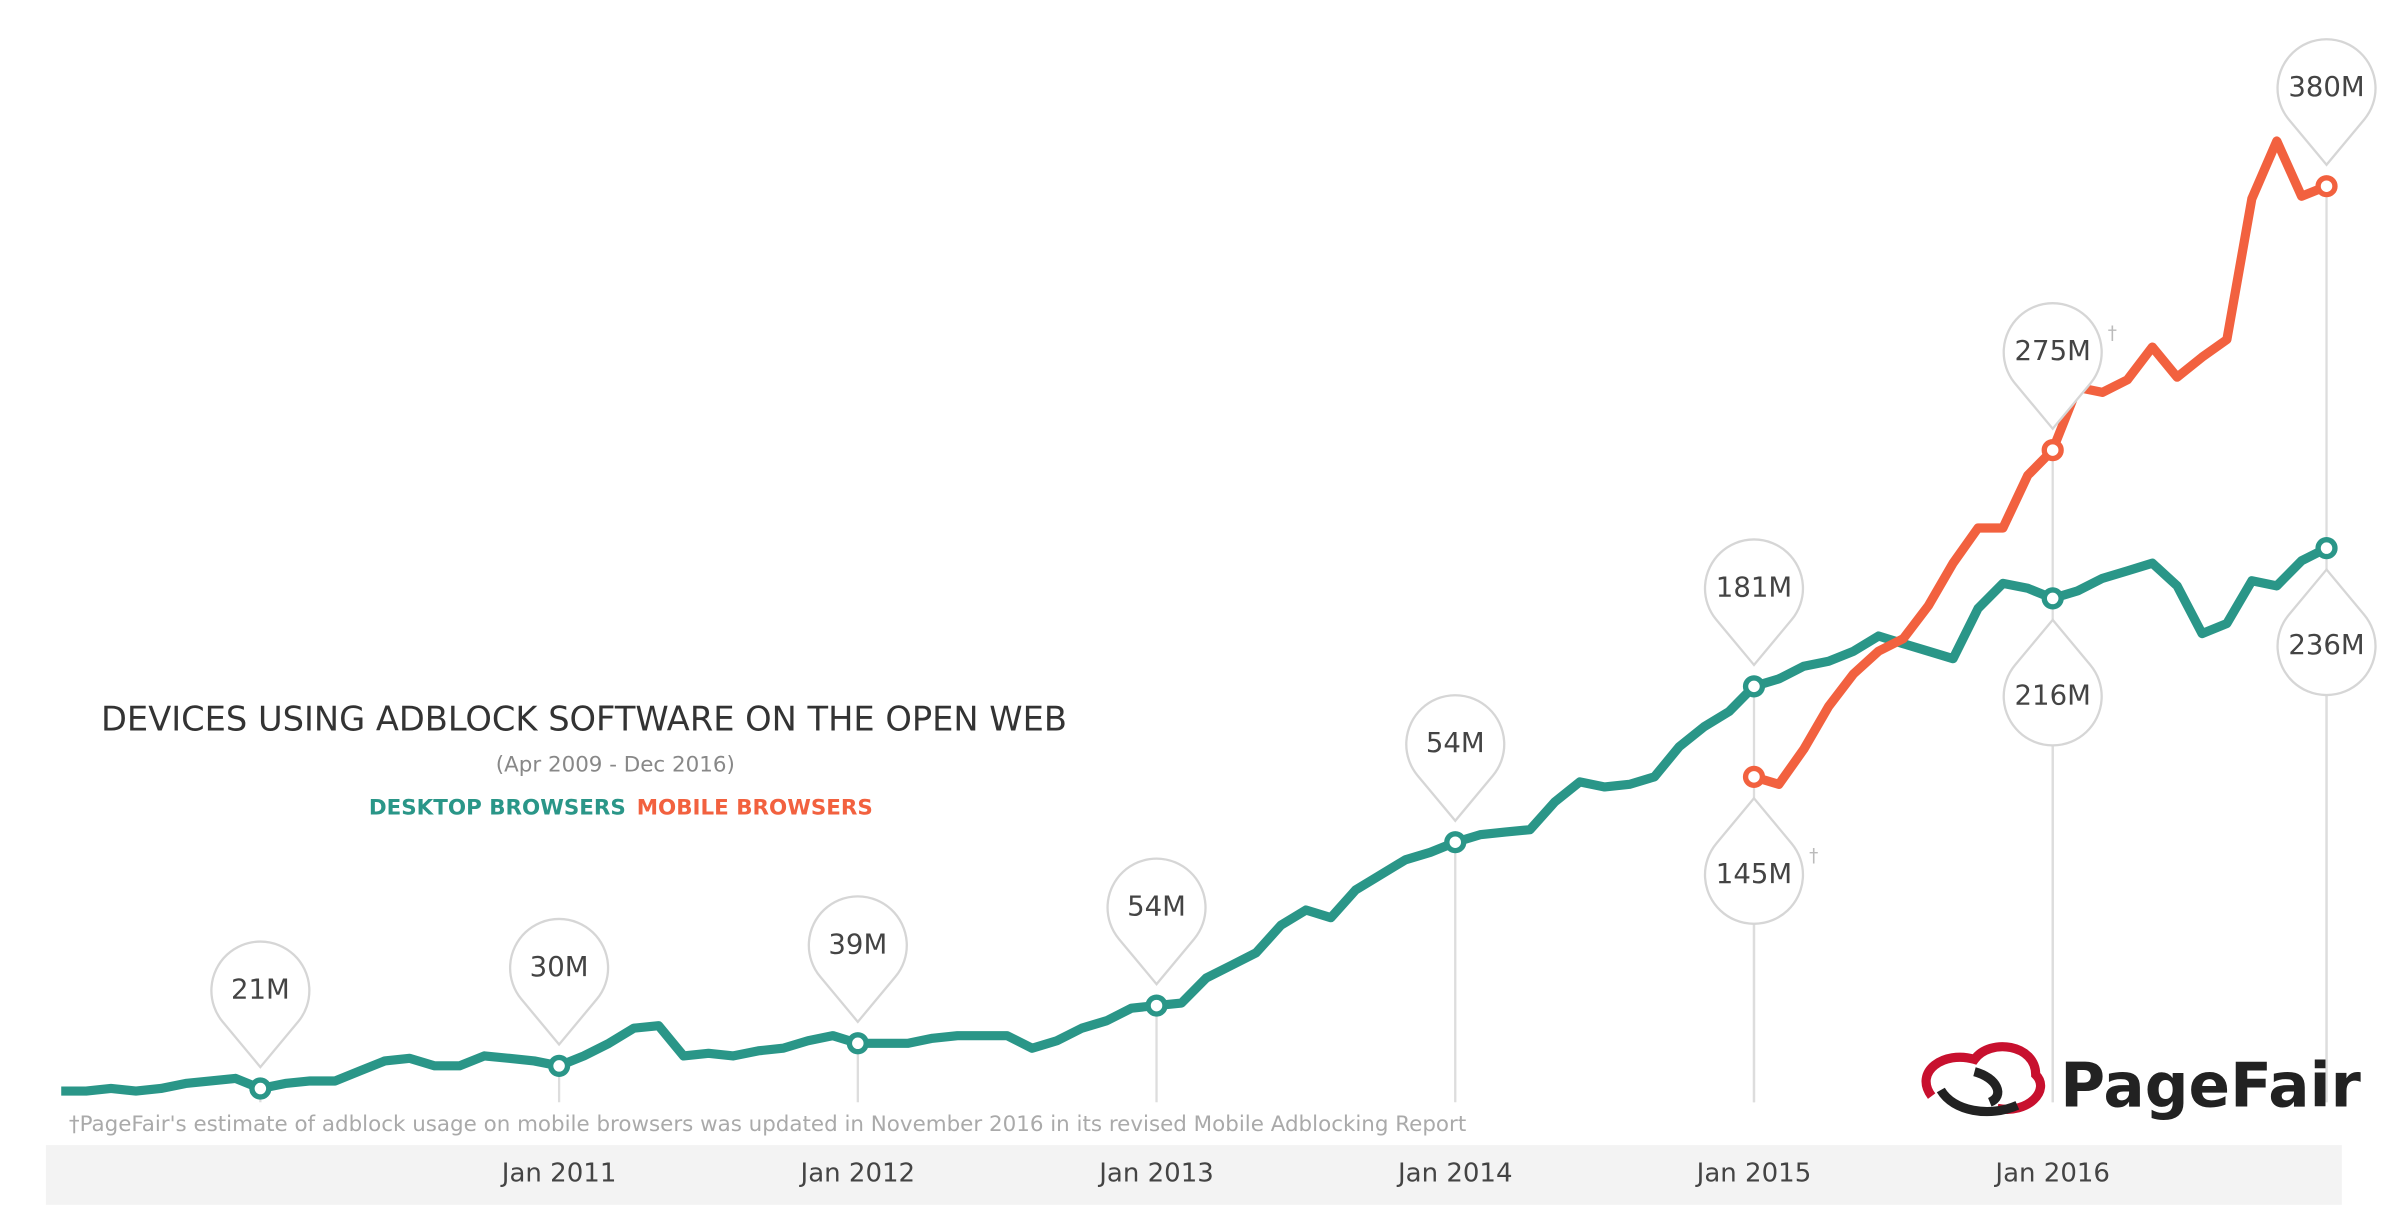 Image resolution: width=2400 pixels, height=1228 pixels. What do you see at coordinates (2053, 351) in the screenshot?
I see `callout-label: 275M` at bounding box center [2053, 351].